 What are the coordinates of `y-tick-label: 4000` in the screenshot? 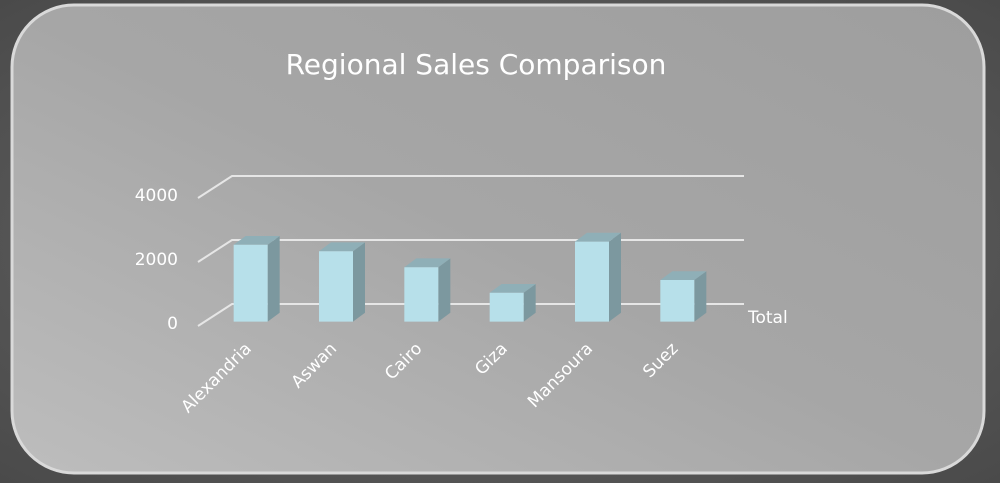 It's located at (156, 196).